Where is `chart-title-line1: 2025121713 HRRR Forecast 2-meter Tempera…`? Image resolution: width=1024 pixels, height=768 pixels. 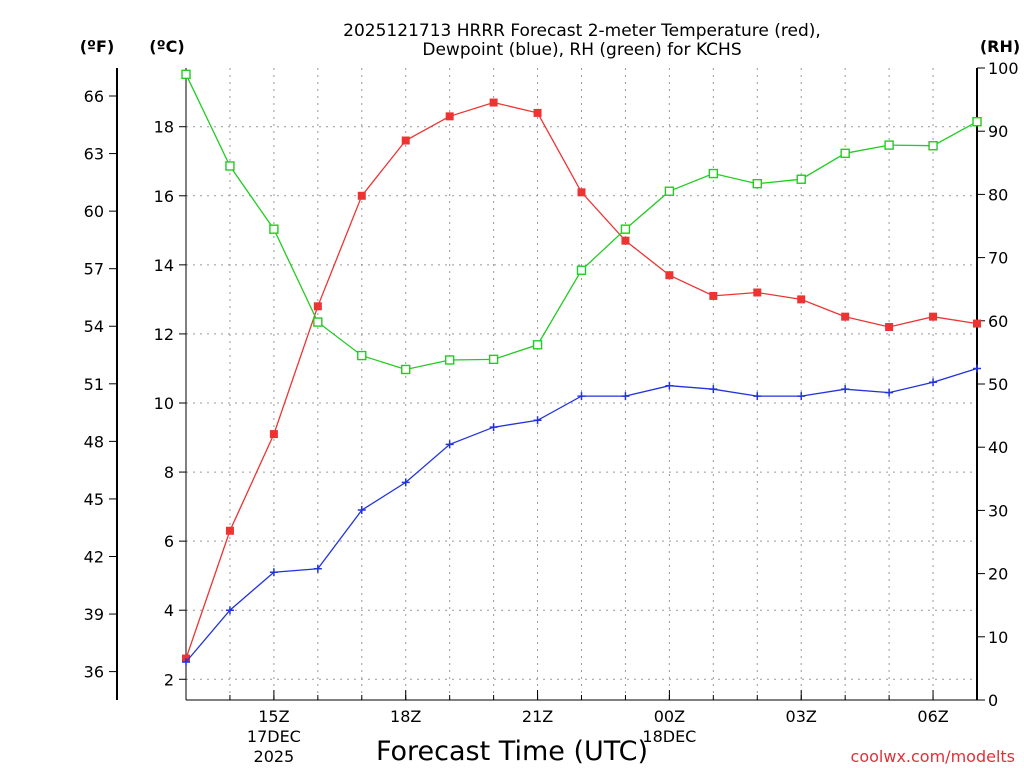
chart-title-line1: 2025121713 HRRR Forecast 2-meter Tempera… is located at coordinates (582, 31).